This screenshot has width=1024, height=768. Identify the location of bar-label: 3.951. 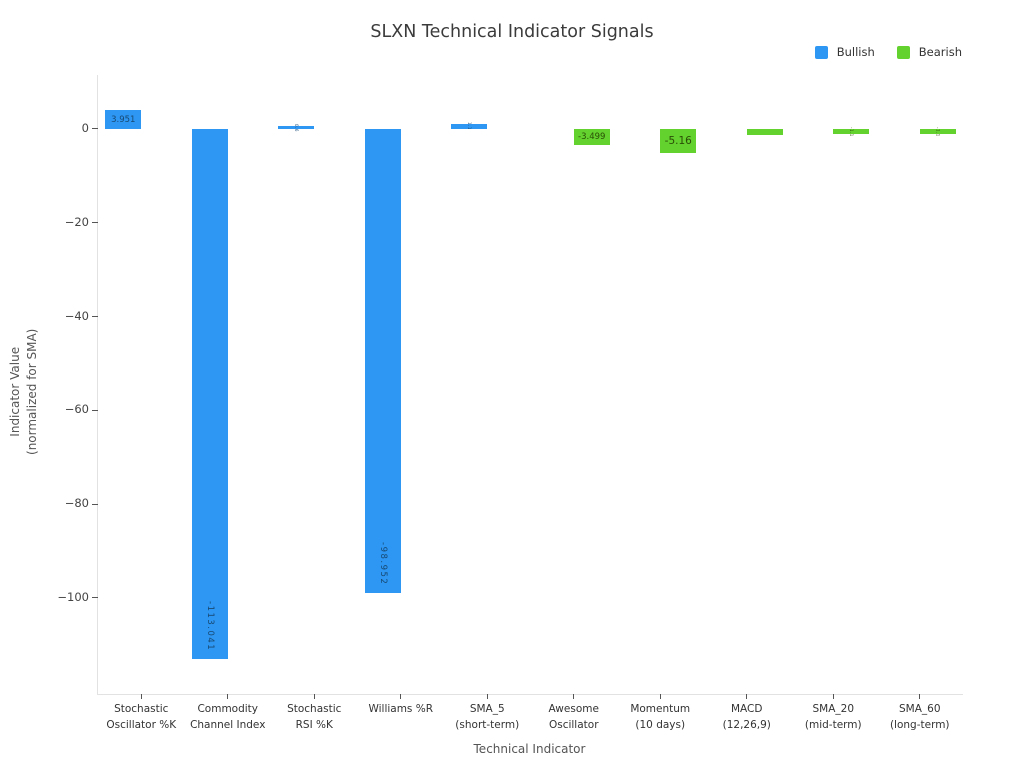
(123, 119).